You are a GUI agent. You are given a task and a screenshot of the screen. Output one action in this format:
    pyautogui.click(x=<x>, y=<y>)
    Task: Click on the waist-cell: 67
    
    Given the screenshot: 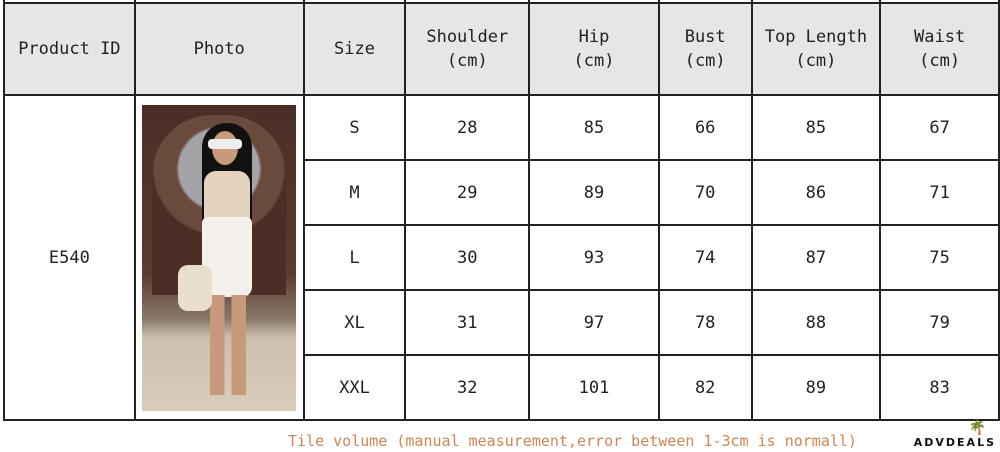 What is the action you would take?
    pyautogui.click(x=939, y=127)
    